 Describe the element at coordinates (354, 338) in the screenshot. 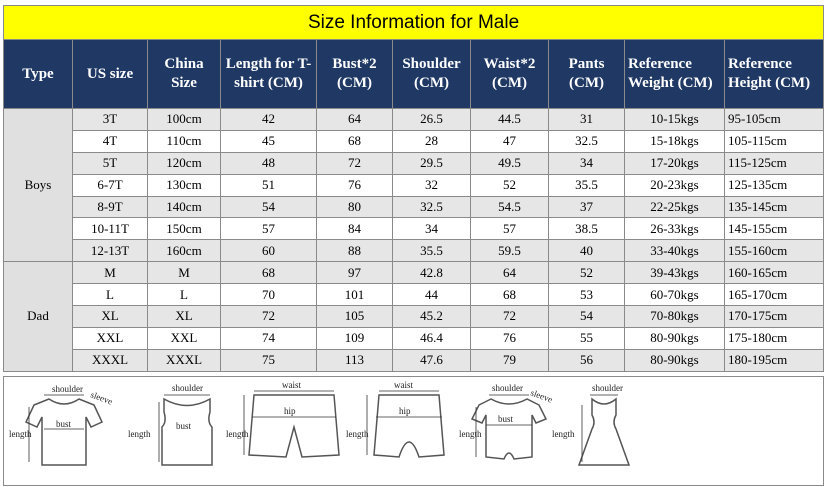

I see `table-cell: 109` at that location.